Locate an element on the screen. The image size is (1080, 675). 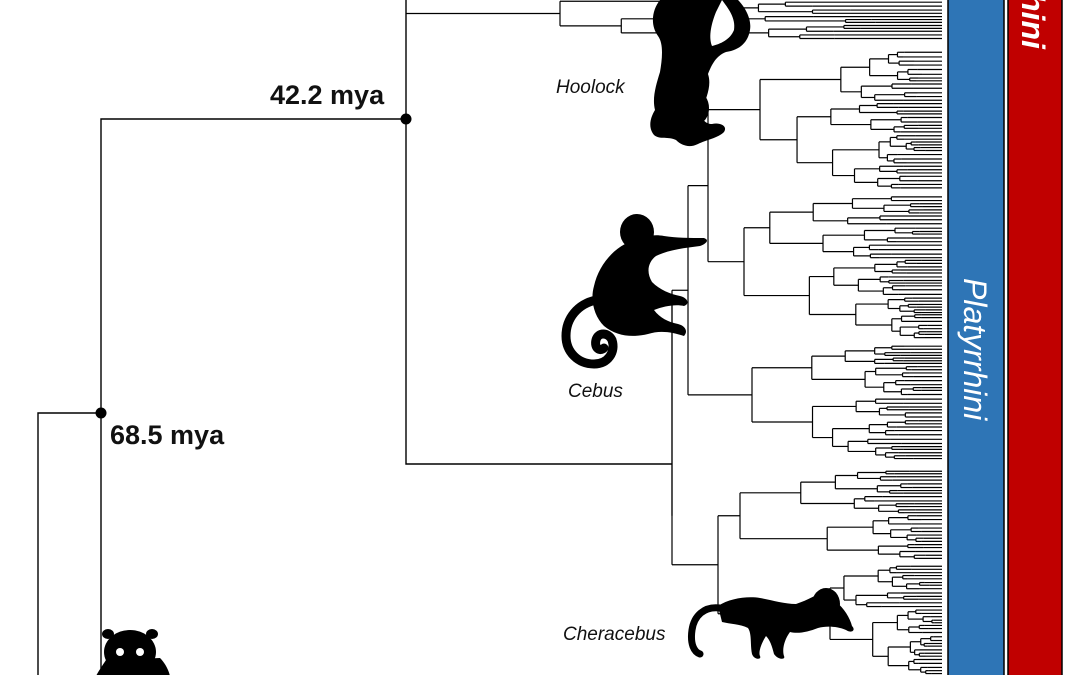
clade-bar-platyrrhini: Platyrrhini is located at coordinates (976, 337).